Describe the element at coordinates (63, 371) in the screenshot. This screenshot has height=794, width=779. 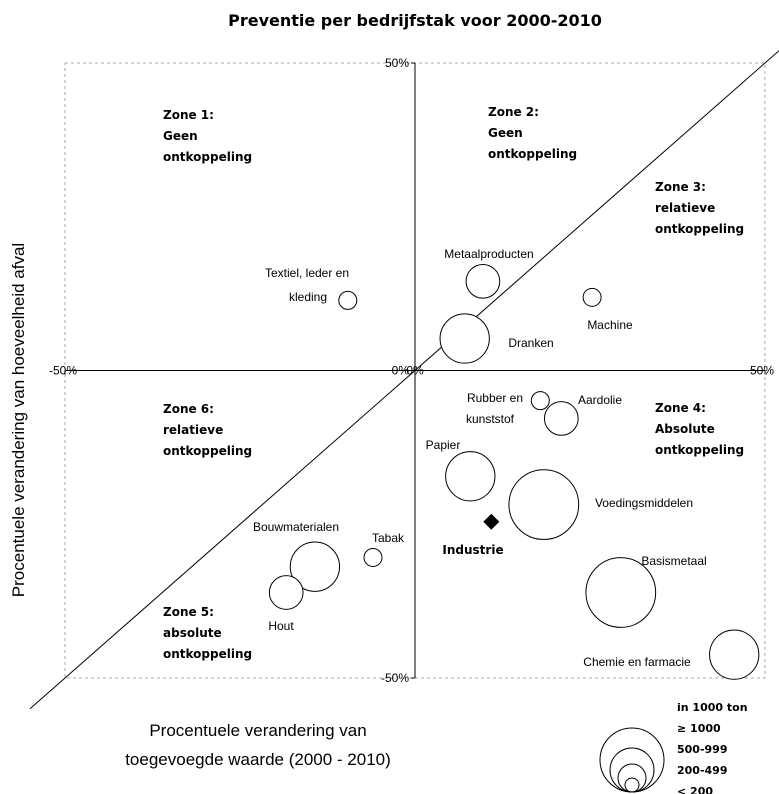
I see `x-tick-label: -50%` at that location.